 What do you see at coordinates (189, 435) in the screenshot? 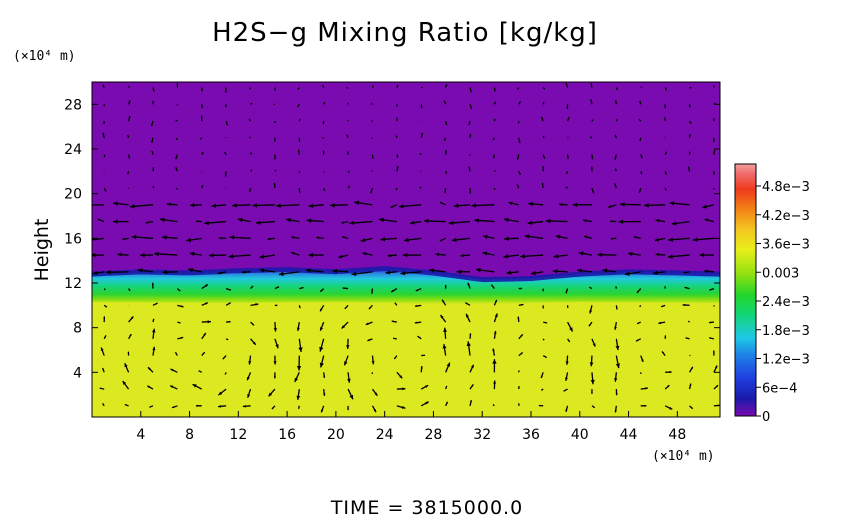
I see `x-tick-label: 8` at bounding box center [189, 435].